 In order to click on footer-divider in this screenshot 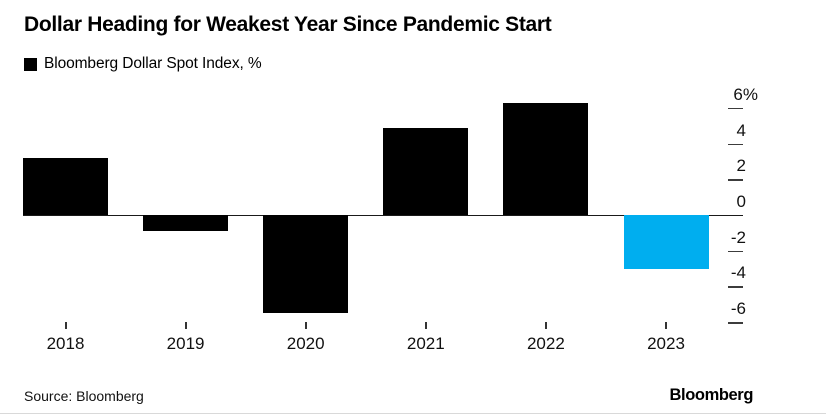, I will do `click(413, 413)`.